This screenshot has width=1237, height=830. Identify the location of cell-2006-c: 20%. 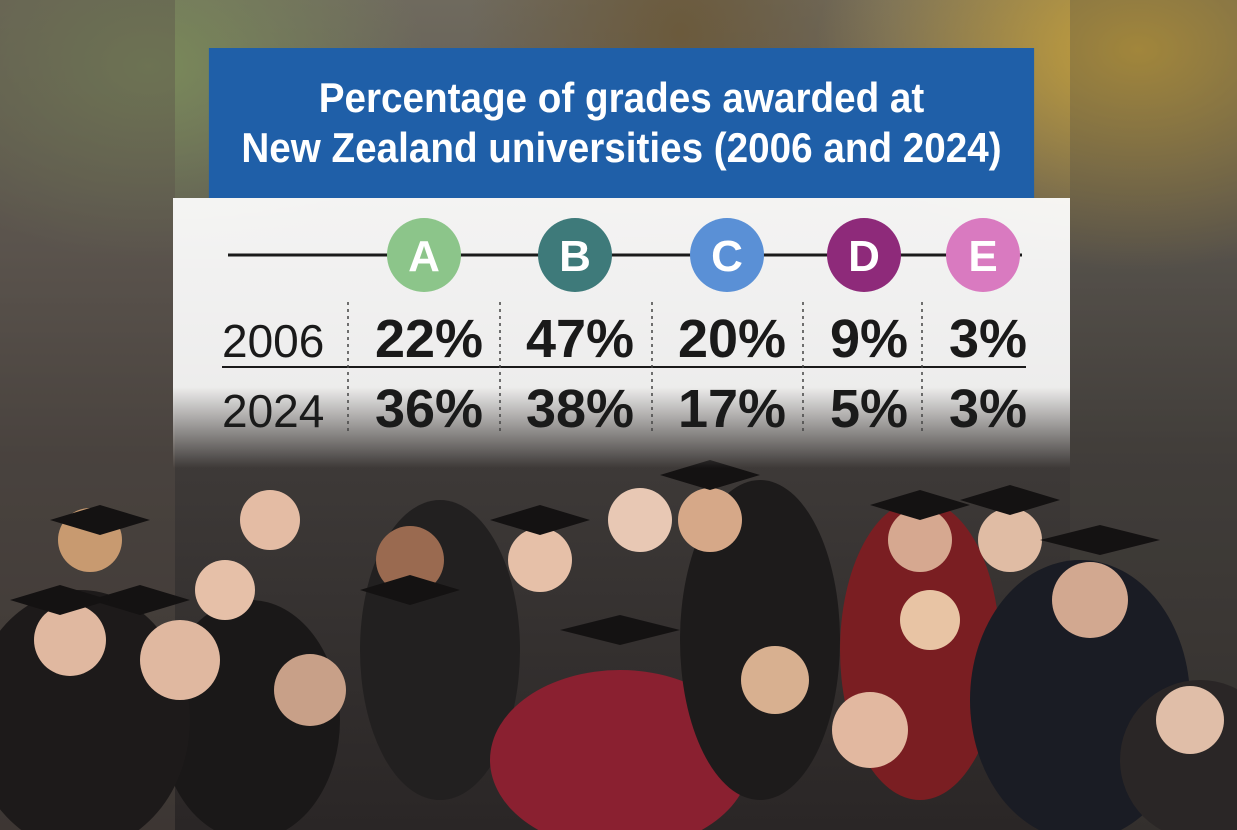
(732, 339).